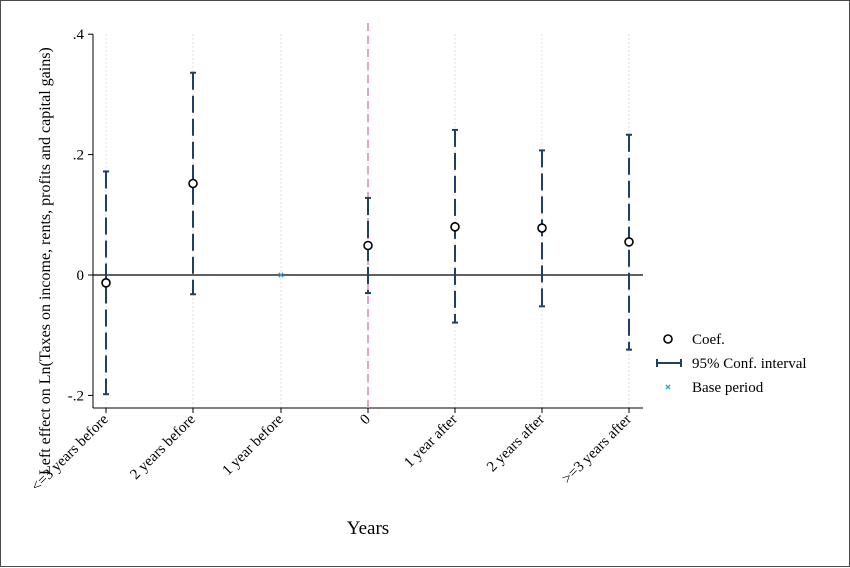  What do you see at coordinates (597, 450) in the screenshot?
I see `x-tick-label: >=3 years after` at bounding box center [597, 450].